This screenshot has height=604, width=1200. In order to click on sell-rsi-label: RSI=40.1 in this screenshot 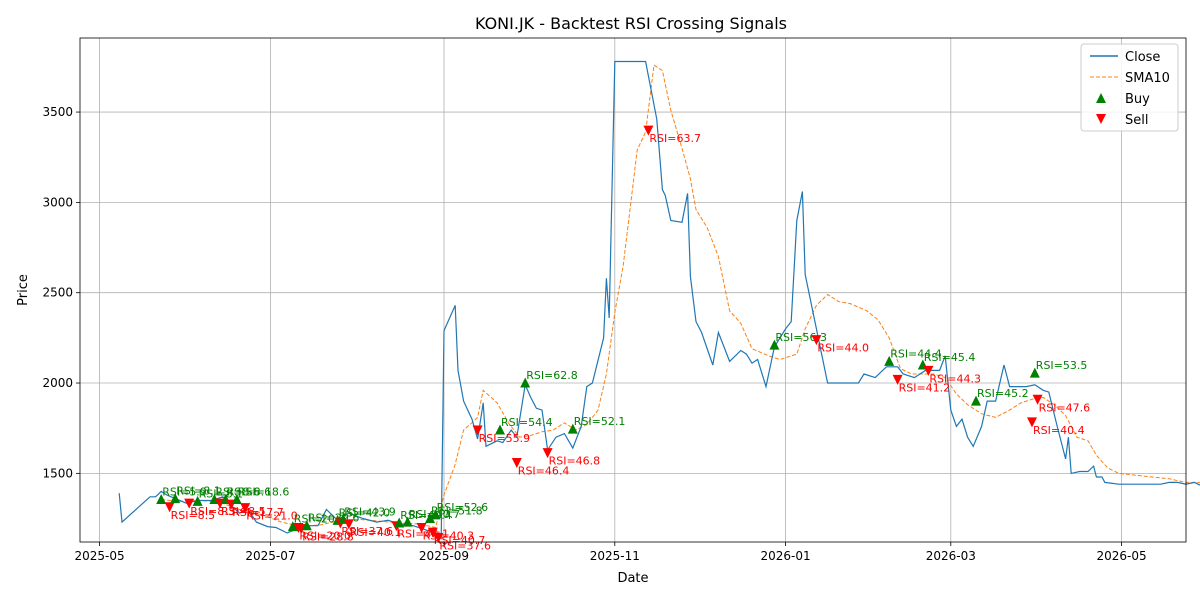, I will do `click(376, 532)`.